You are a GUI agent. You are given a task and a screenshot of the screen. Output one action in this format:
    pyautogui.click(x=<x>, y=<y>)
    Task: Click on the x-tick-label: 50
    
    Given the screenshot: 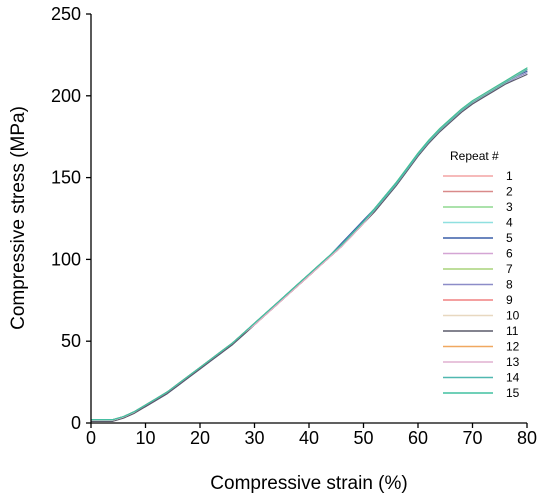 What is the action you would take?
    pyautogui.click(x=363, y=438)
    